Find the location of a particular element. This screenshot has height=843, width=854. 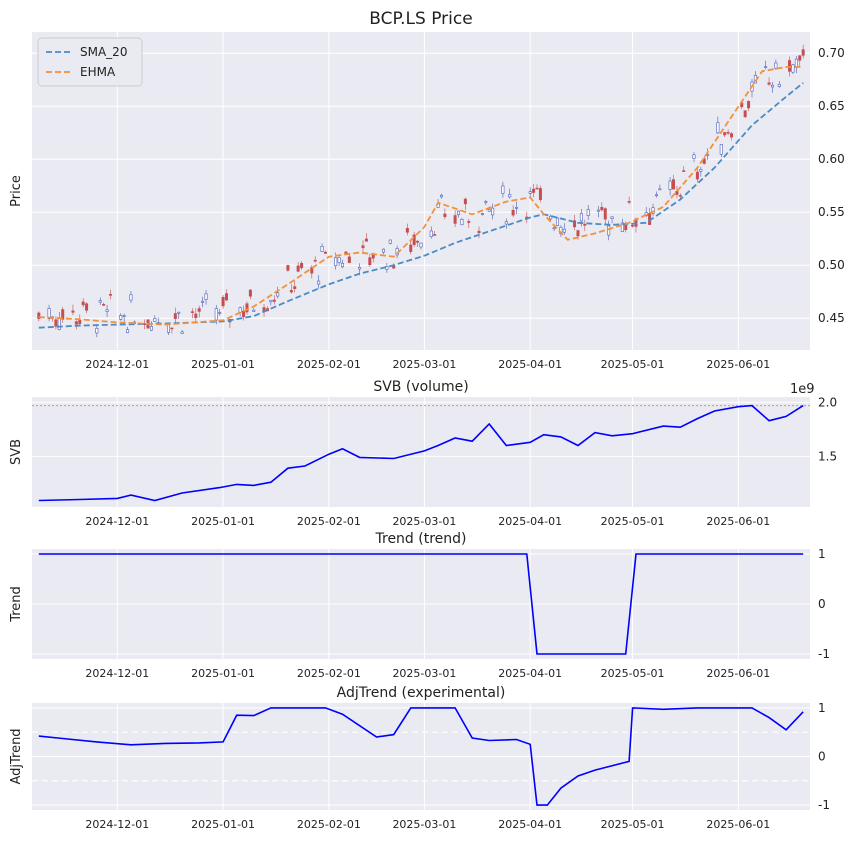

x-tick-label: 2025-04-01 is located at coordinates (530, 521).